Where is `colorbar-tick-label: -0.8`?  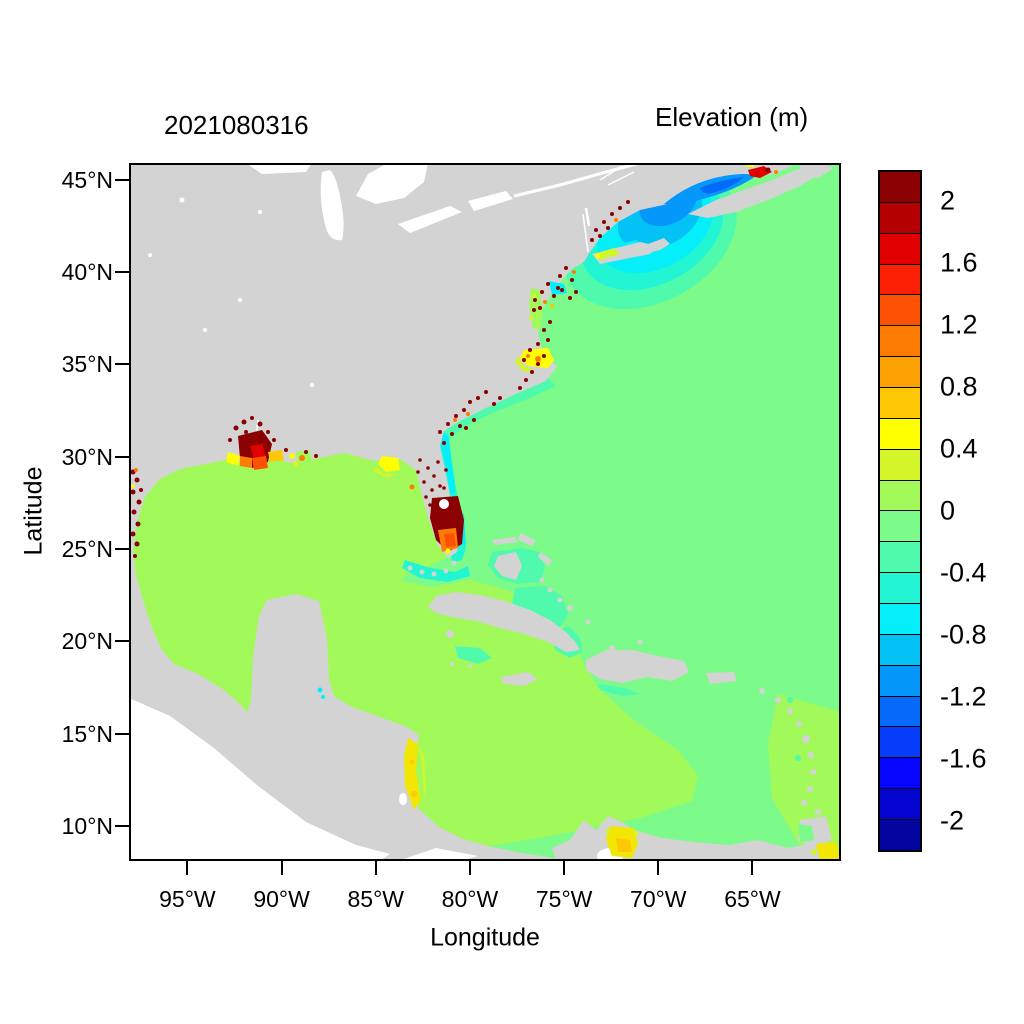 colorbar-tick-label: -0.8 is located at coordinates (963, 634).